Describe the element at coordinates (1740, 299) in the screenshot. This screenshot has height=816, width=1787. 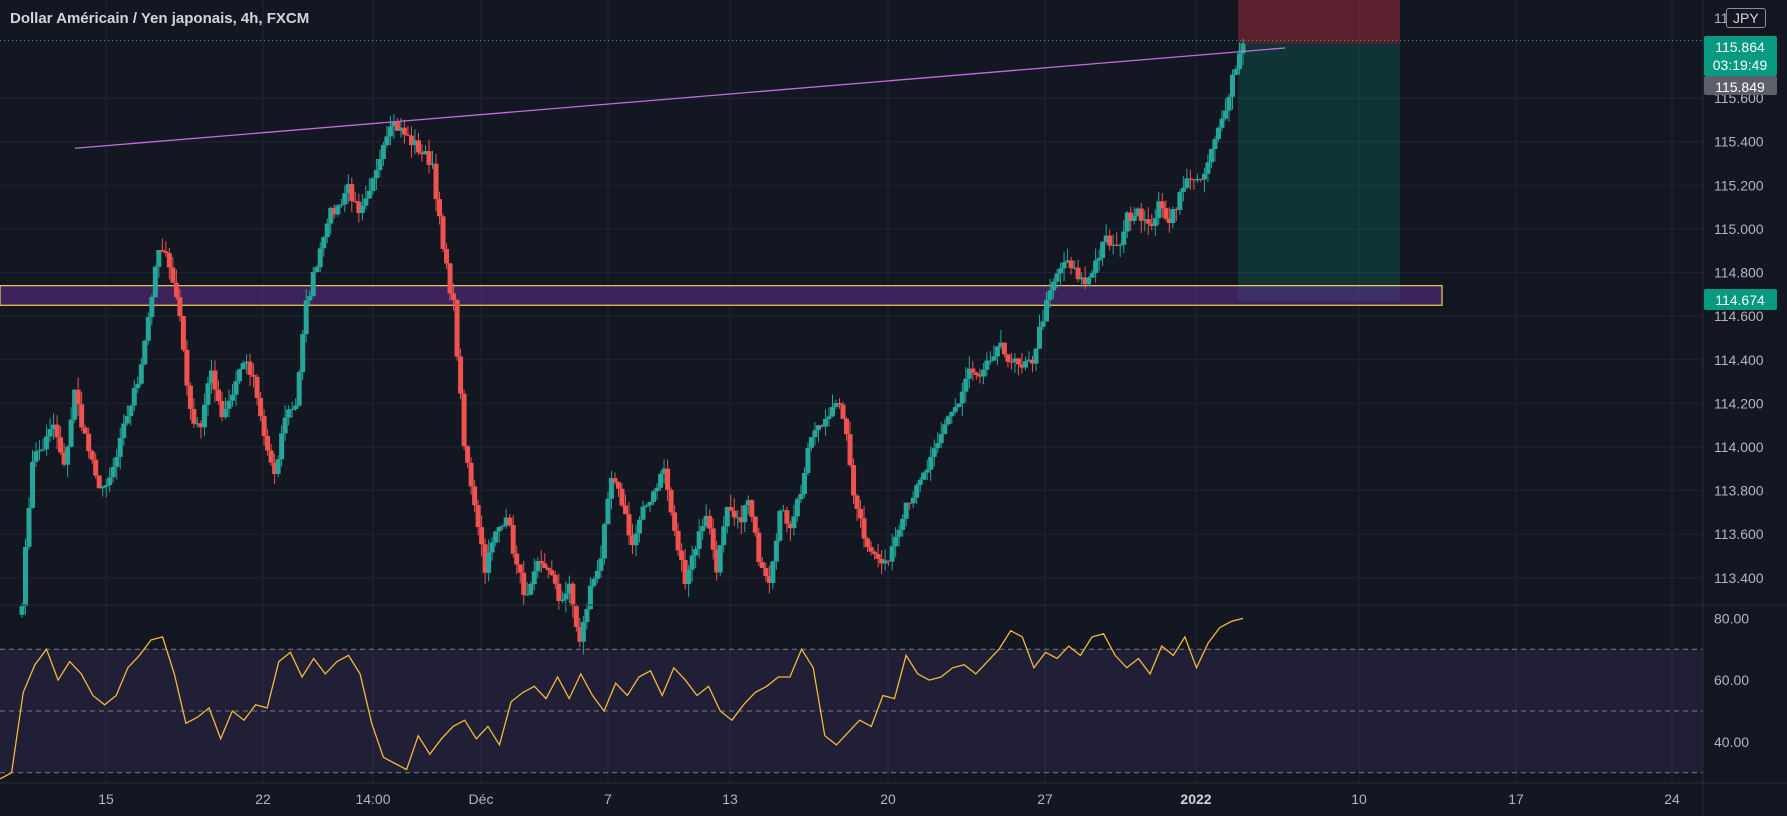
I see `zone-price-tag: 114.674` at that location.